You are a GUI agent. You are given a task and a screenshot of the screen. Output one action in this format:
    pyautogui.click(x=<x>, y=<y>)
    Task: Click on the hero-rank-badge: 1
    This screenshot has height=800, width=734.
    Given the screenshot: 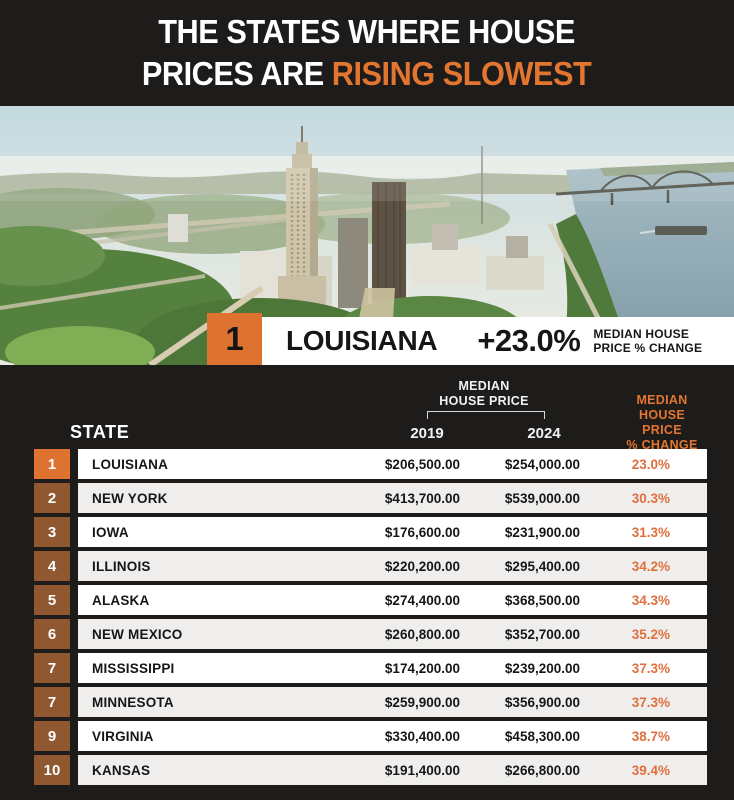 What is the action you would take?
    pyautogui.click(x=234, y=339)
    